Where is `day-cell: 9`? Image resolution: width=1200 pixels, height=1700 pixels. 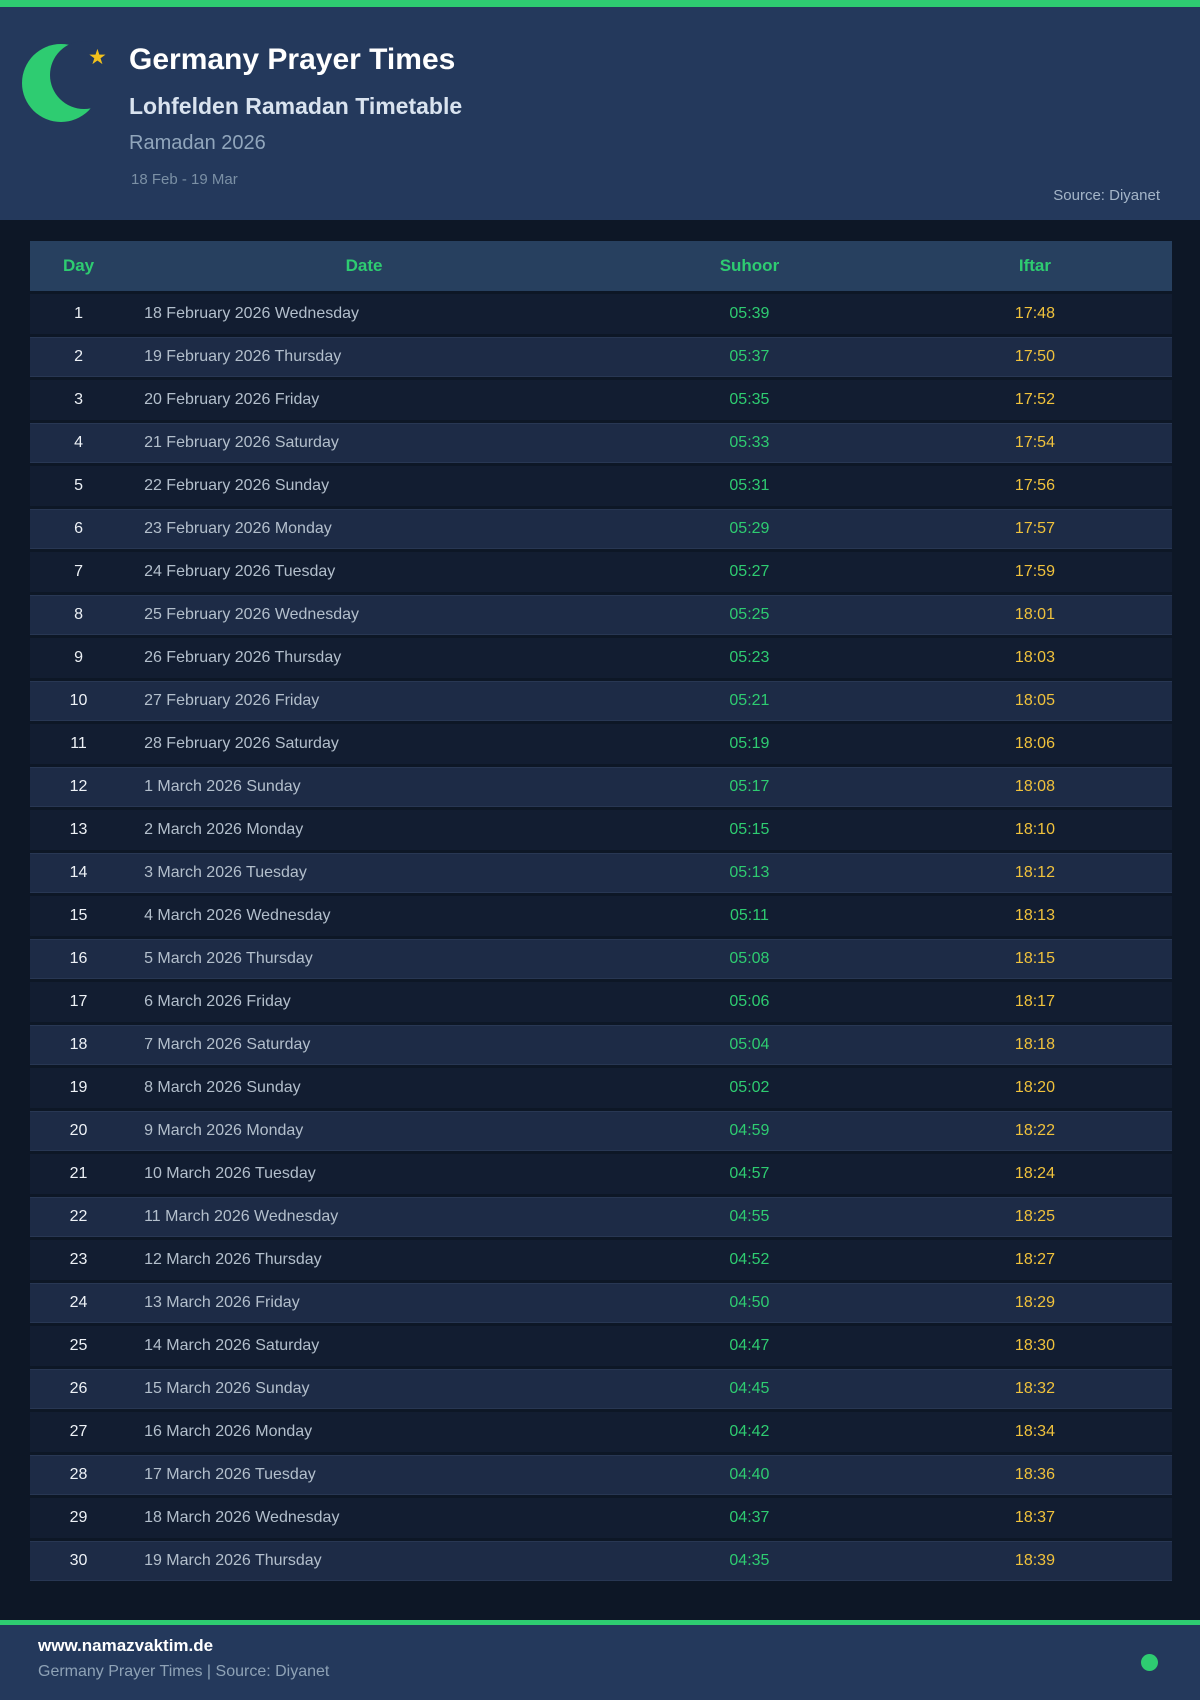
day-cell: 9 is located at coordinates (79, 658).